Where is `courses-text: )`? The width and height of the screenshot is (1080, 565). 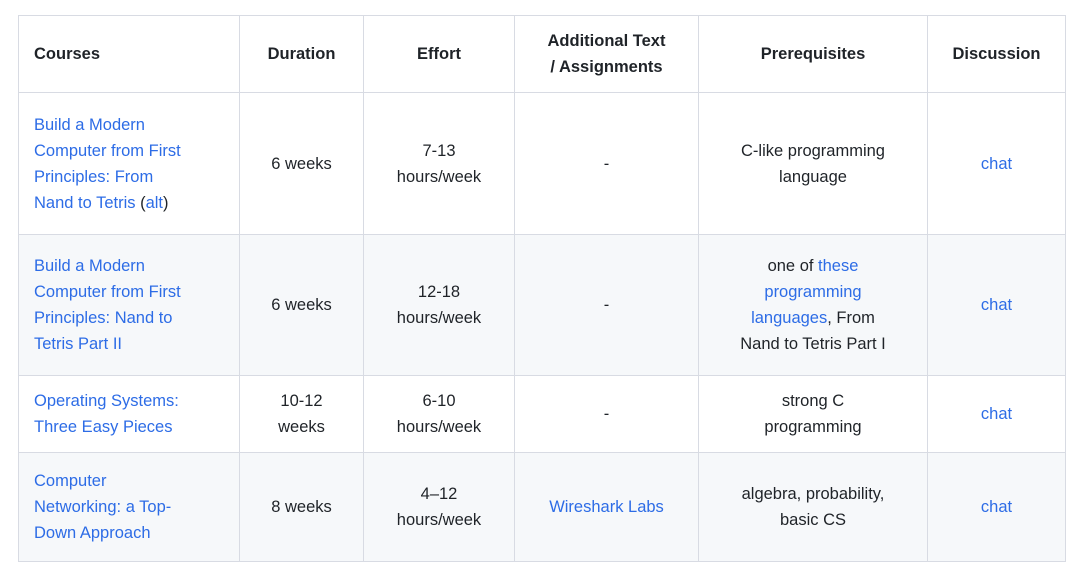
courses-text: ) is located at coordinates (166, 202).